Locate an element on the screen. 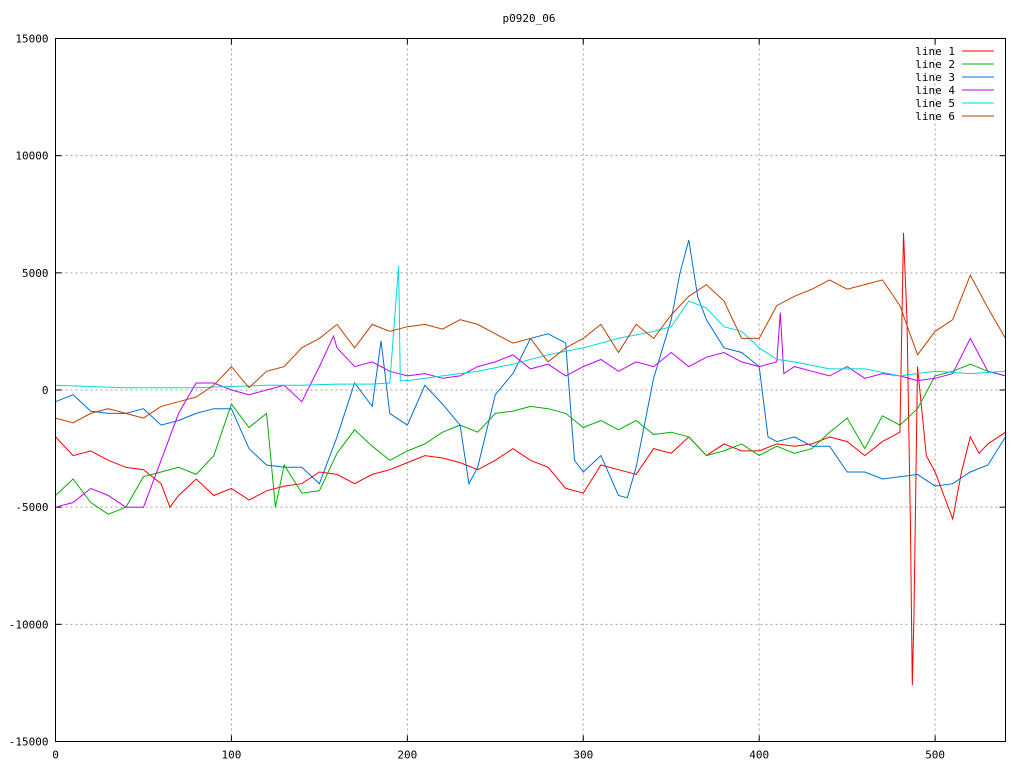 Image resolution: width=1024 pixels, height=768 pixels. chart-title: p0920_06 is located at coordinates (529, 18).